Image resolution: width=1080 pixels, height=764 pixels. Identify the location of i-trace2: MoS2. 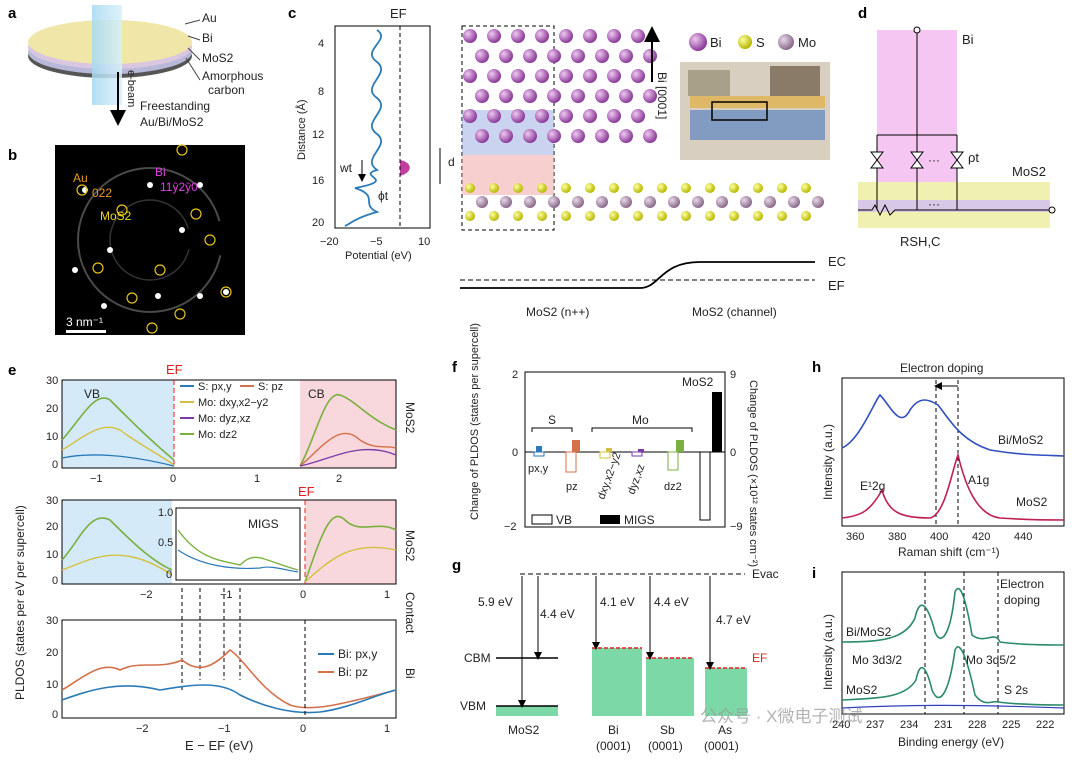
(862, 690).